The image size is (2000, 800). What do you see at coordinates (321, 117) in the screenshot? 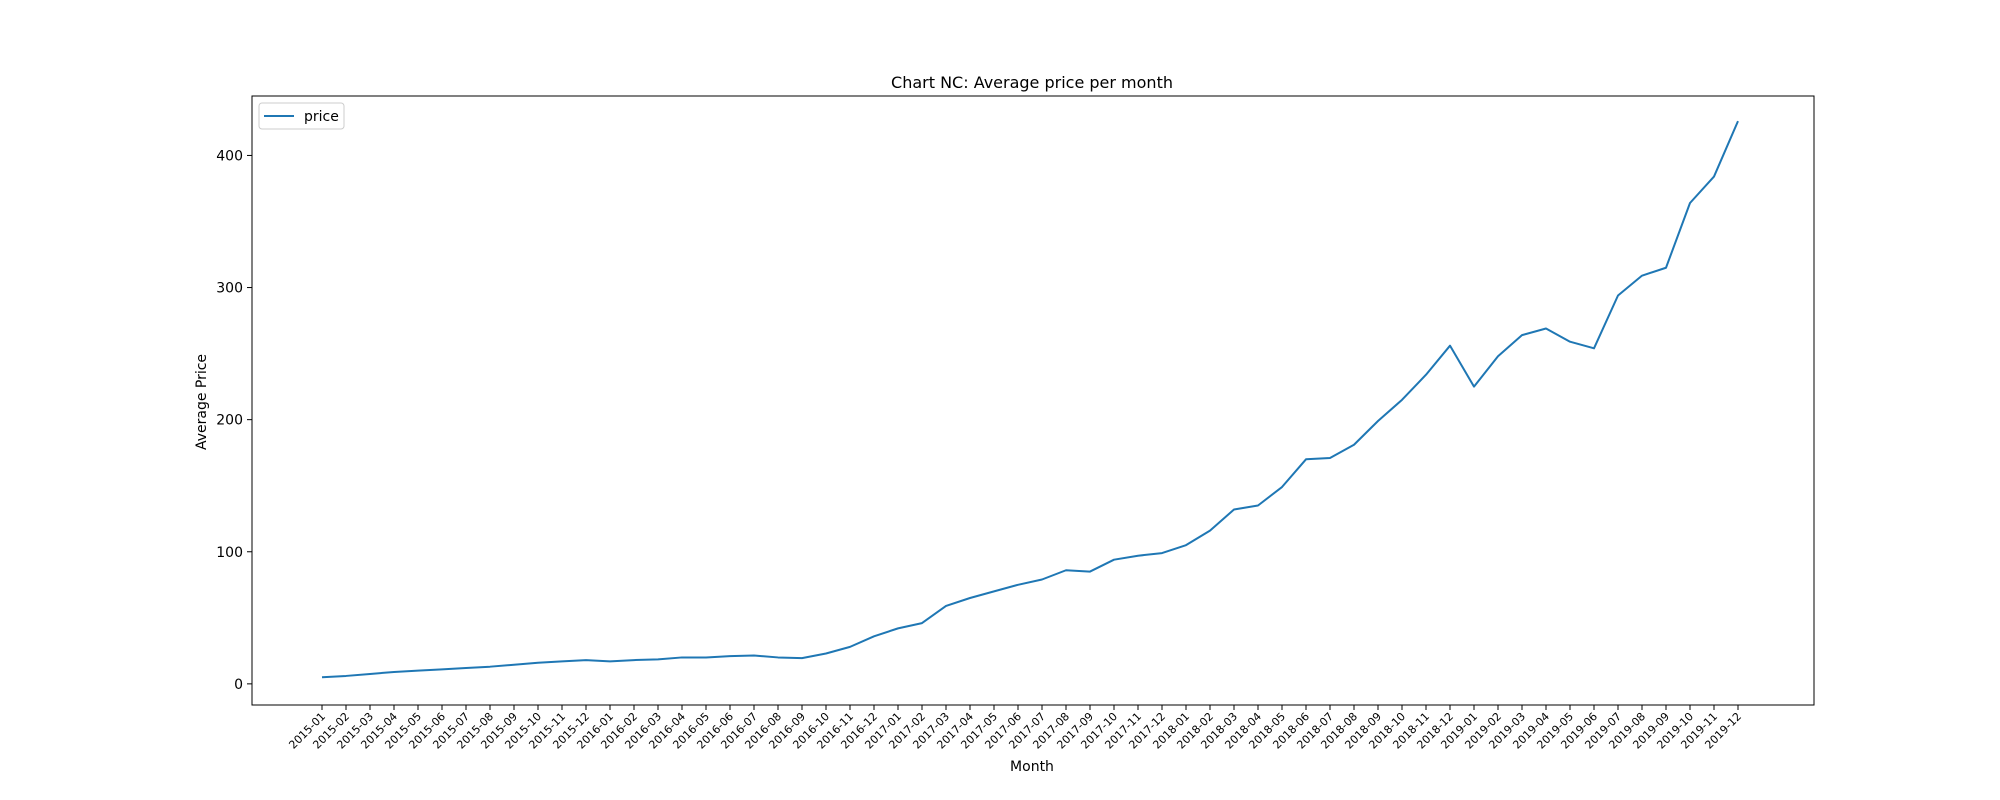
I see `legend-label-price: price` at bounding box center [321, 117].